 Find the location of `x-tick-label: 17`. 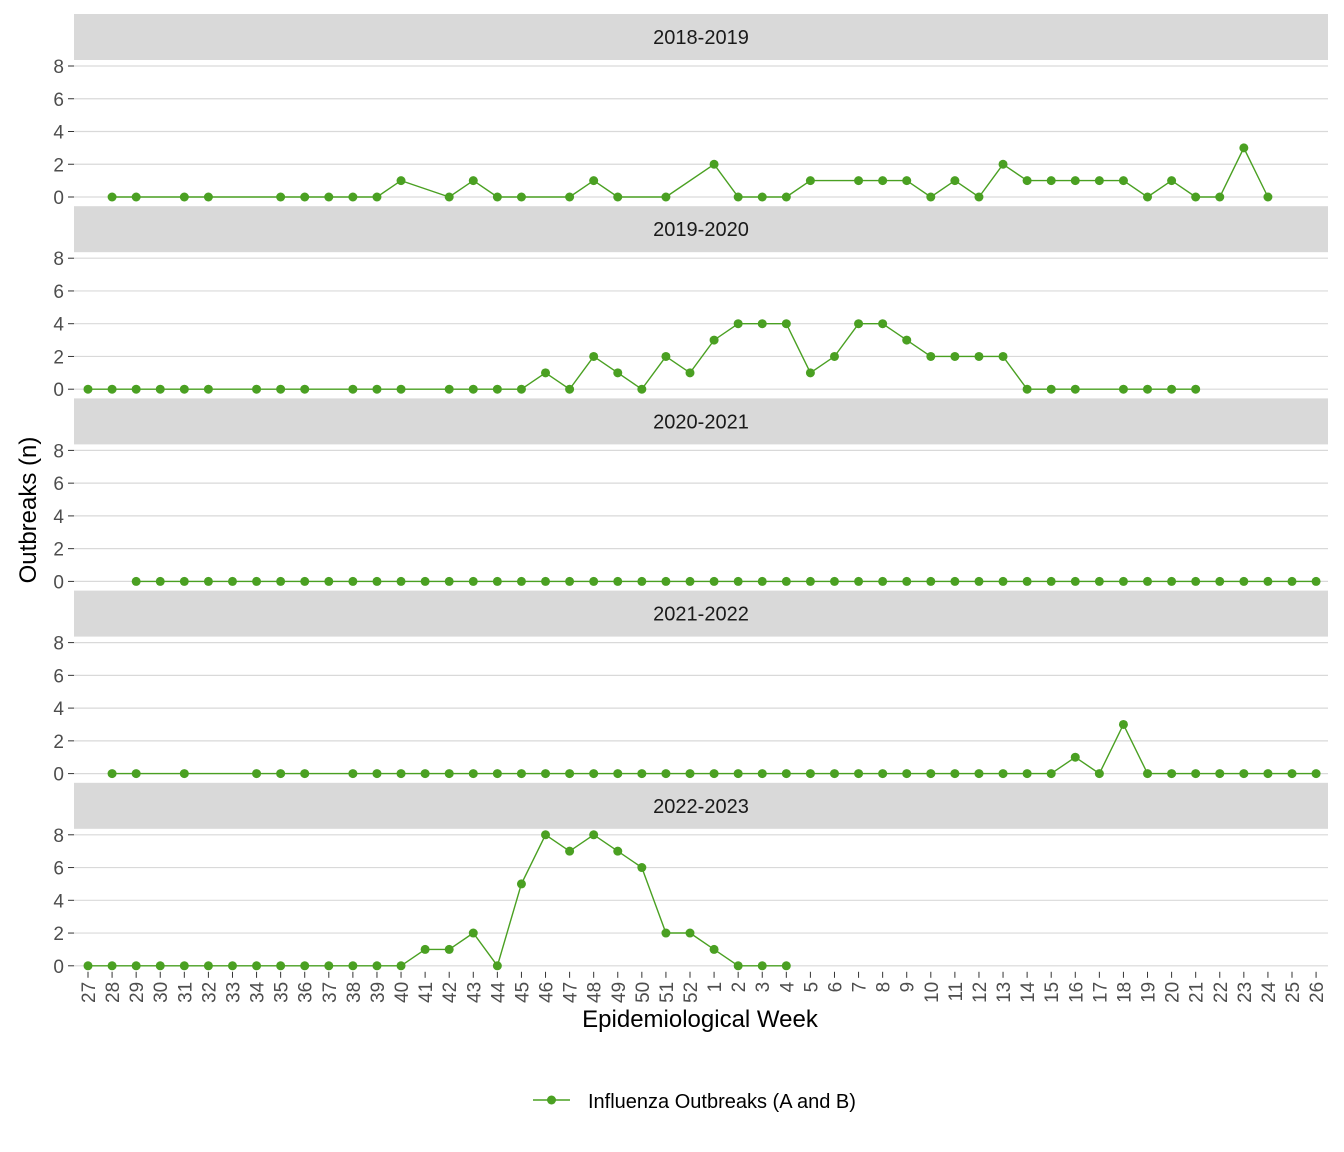

x-tick-label: 17 is located at coordinates (1100, 992).